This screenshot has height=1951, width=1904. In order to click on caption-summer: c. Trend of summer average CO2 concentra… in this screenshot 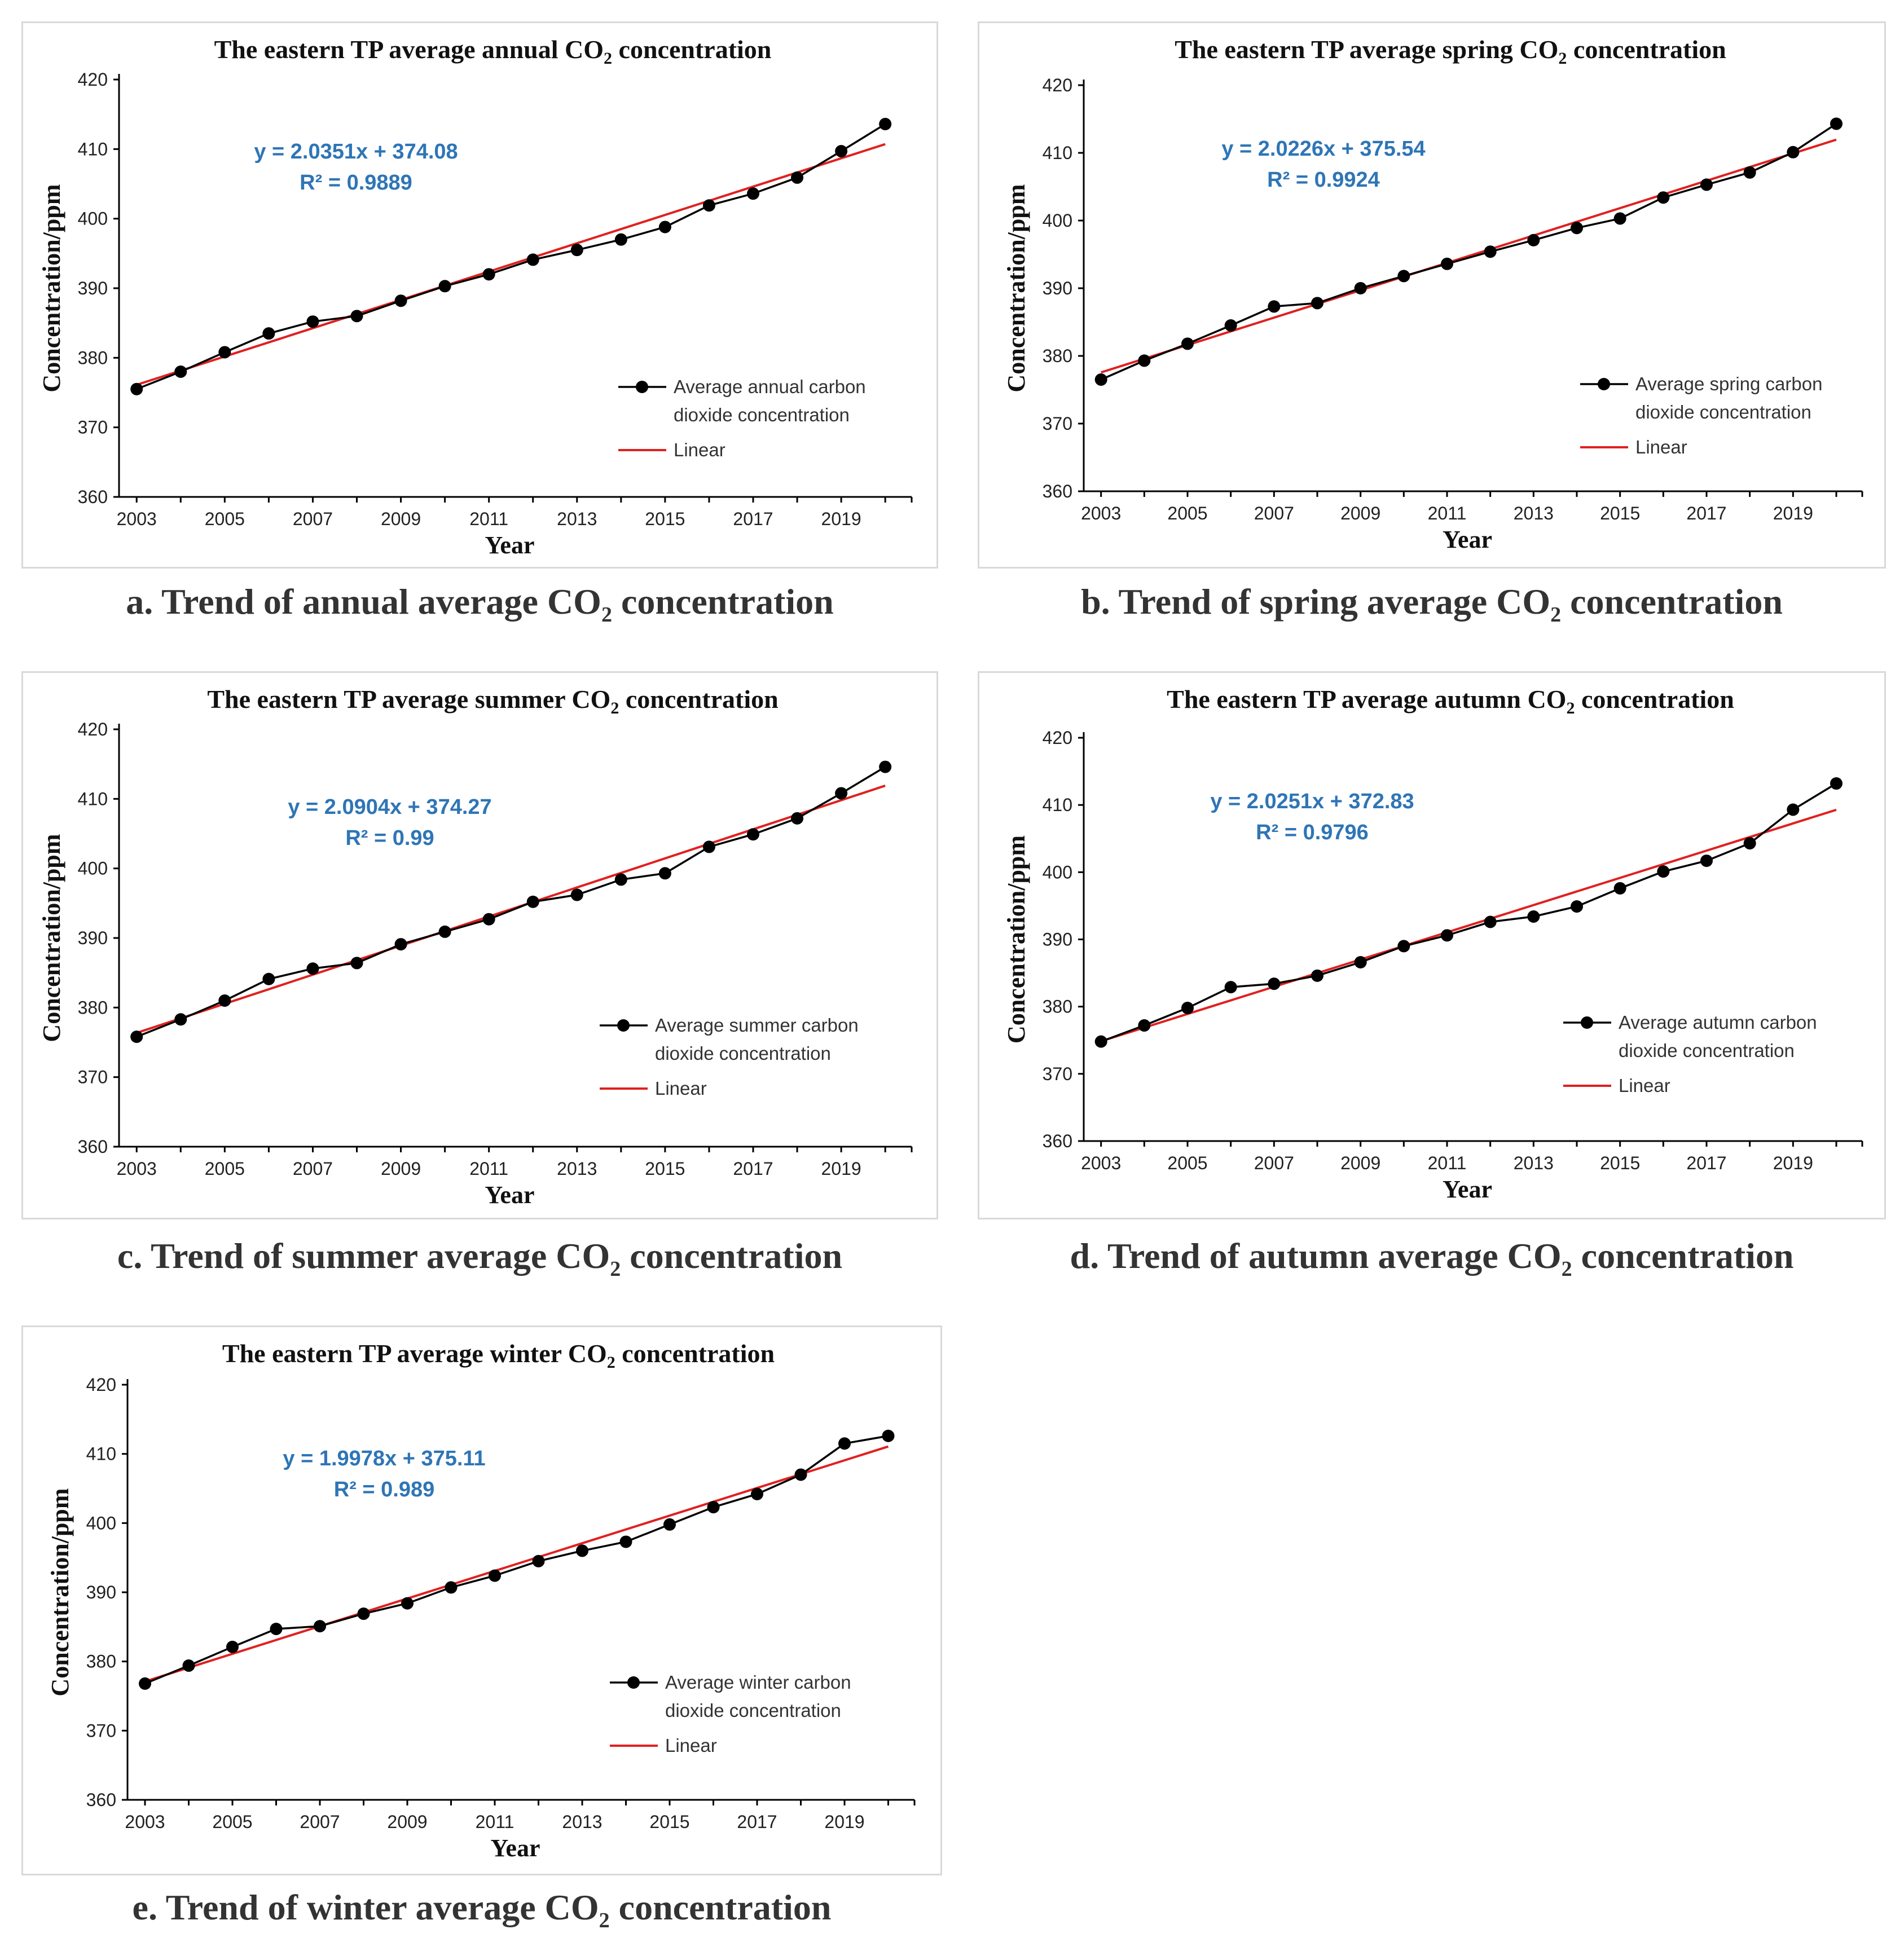, I will do `click(480, 1258)`.